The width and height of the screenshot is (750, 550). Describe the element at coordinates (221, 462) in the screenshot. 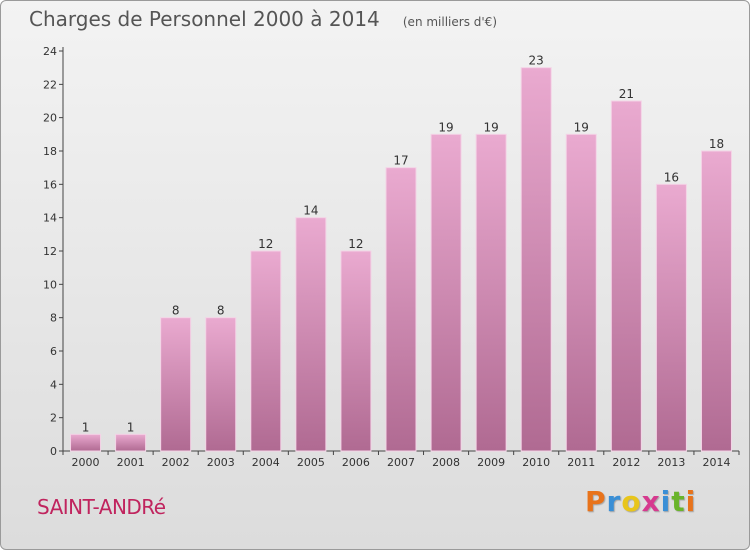

I see `x-tick-label: 2003` at that location.